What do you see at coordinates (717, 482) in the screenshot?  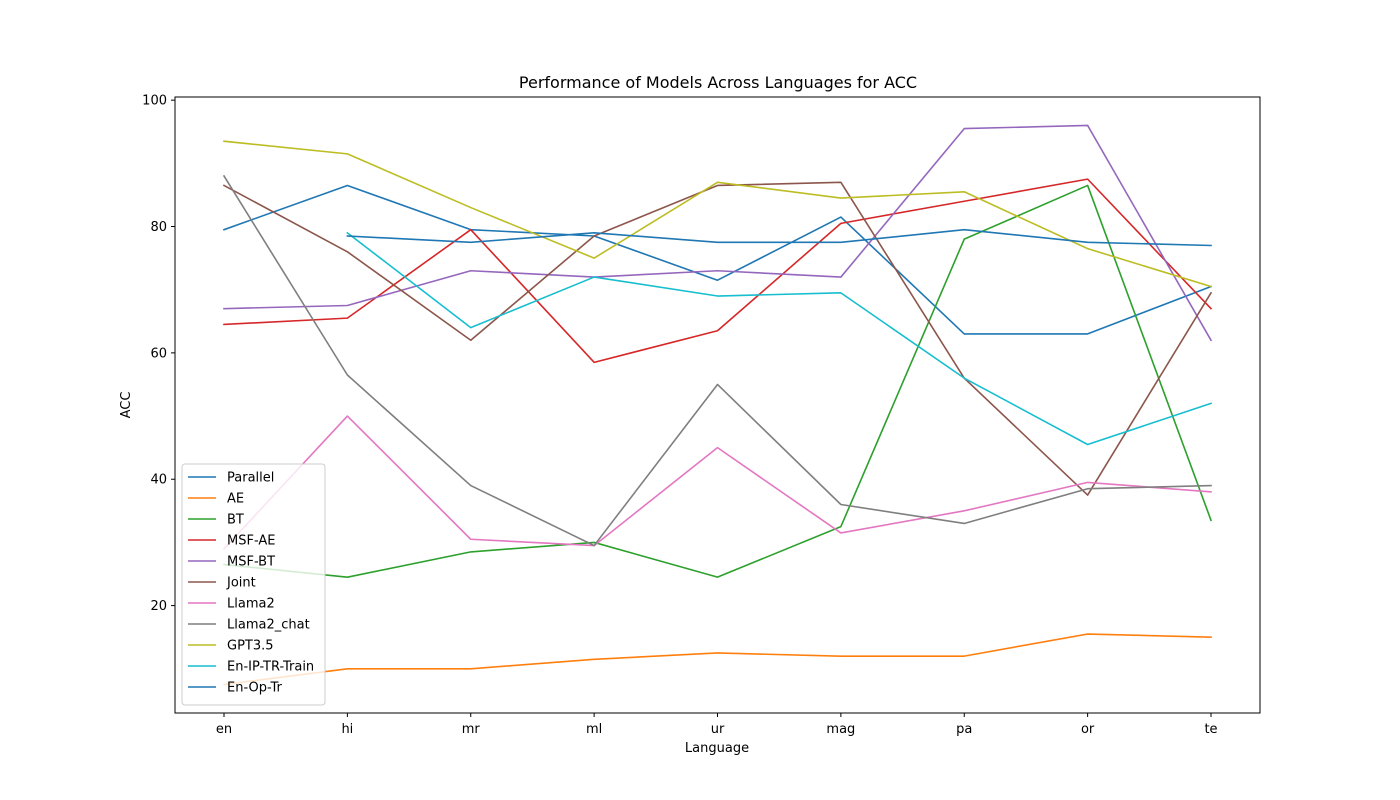 I see `series-line-llama2` at bounding box center [717, 482].